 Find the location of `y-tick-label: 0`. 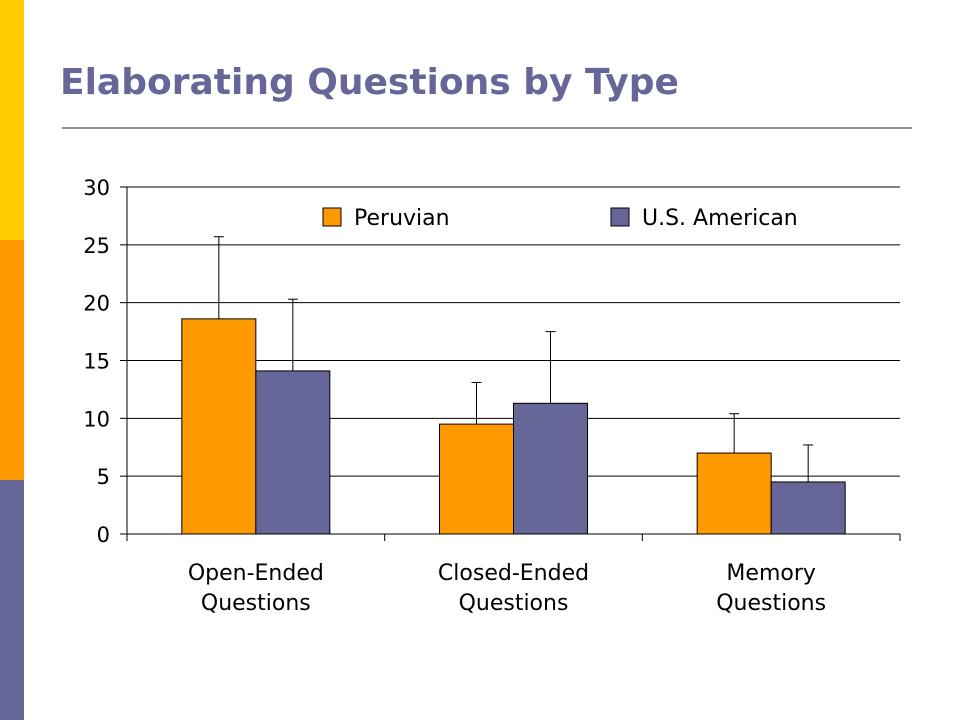

y-tick-label: 0 is located at coordinates (103, 535).